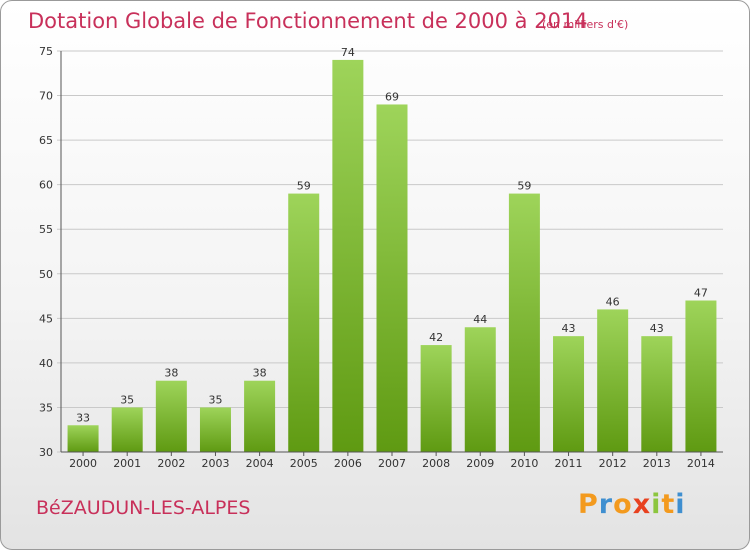  I want to click on y-tick-label: 70, so click(46, 96).